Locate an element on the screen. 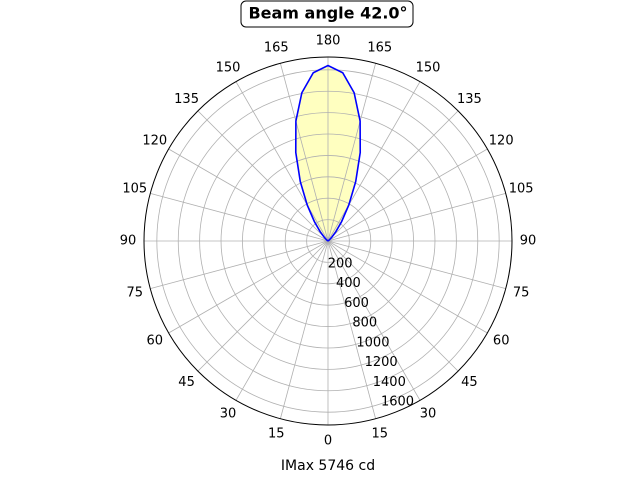 Image resolution: width=640 pixels, height=480 pixels. r-tick-label: 400 is located at coordinates (348, 283).